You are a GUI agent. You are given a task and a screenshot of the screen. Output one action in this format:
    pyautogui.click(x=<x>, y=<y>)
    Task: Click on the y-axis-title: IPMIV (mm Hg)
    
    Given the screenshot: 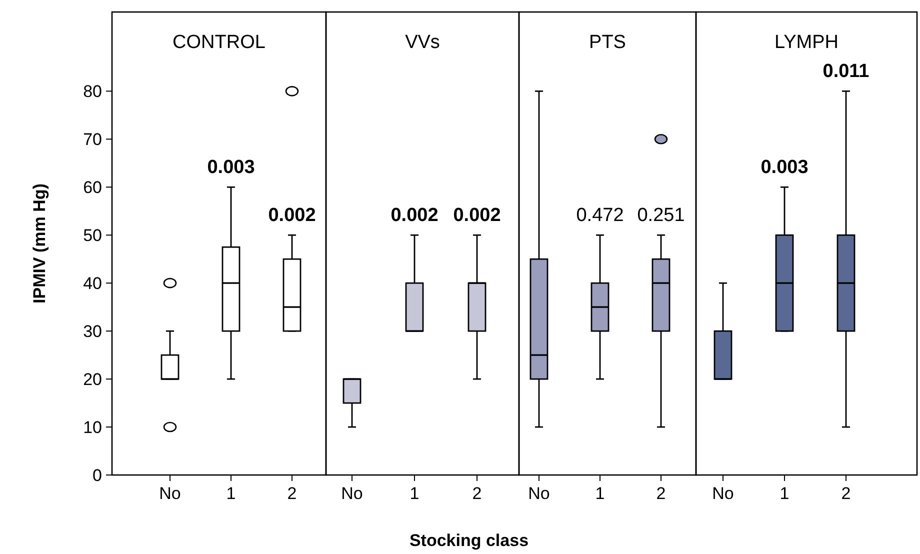 What is the action you would take?
    pyautogui.click(x=39, y=244)
    